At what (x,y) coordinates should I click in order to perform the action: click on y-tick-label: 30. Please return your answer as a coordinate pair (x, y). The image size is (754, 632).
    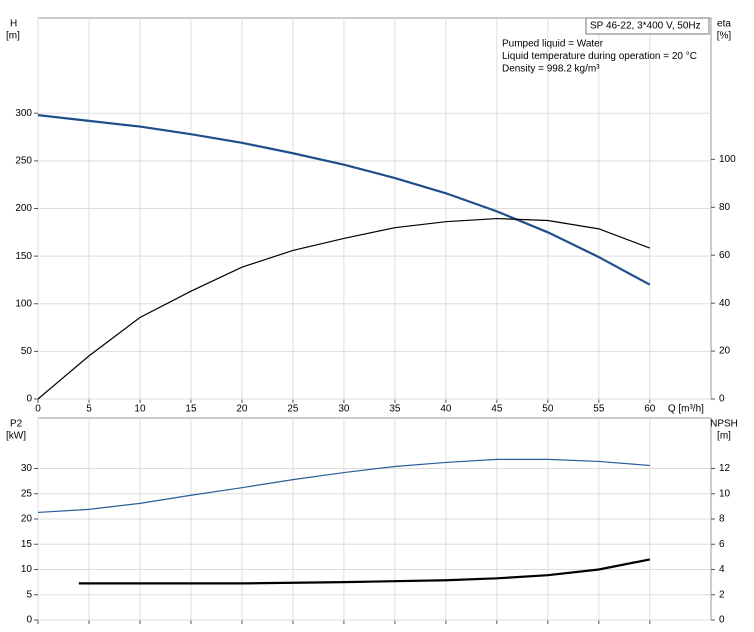
    Looking at the image, I should click on (27, 468).